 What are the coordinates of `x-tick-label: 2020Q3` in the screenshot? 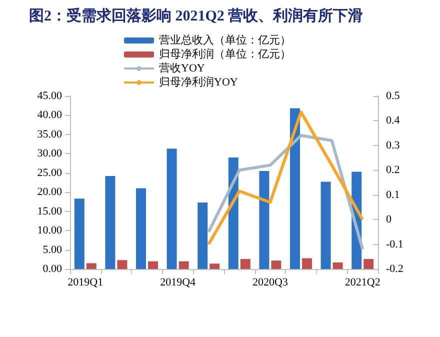 It's located at (270, 282).